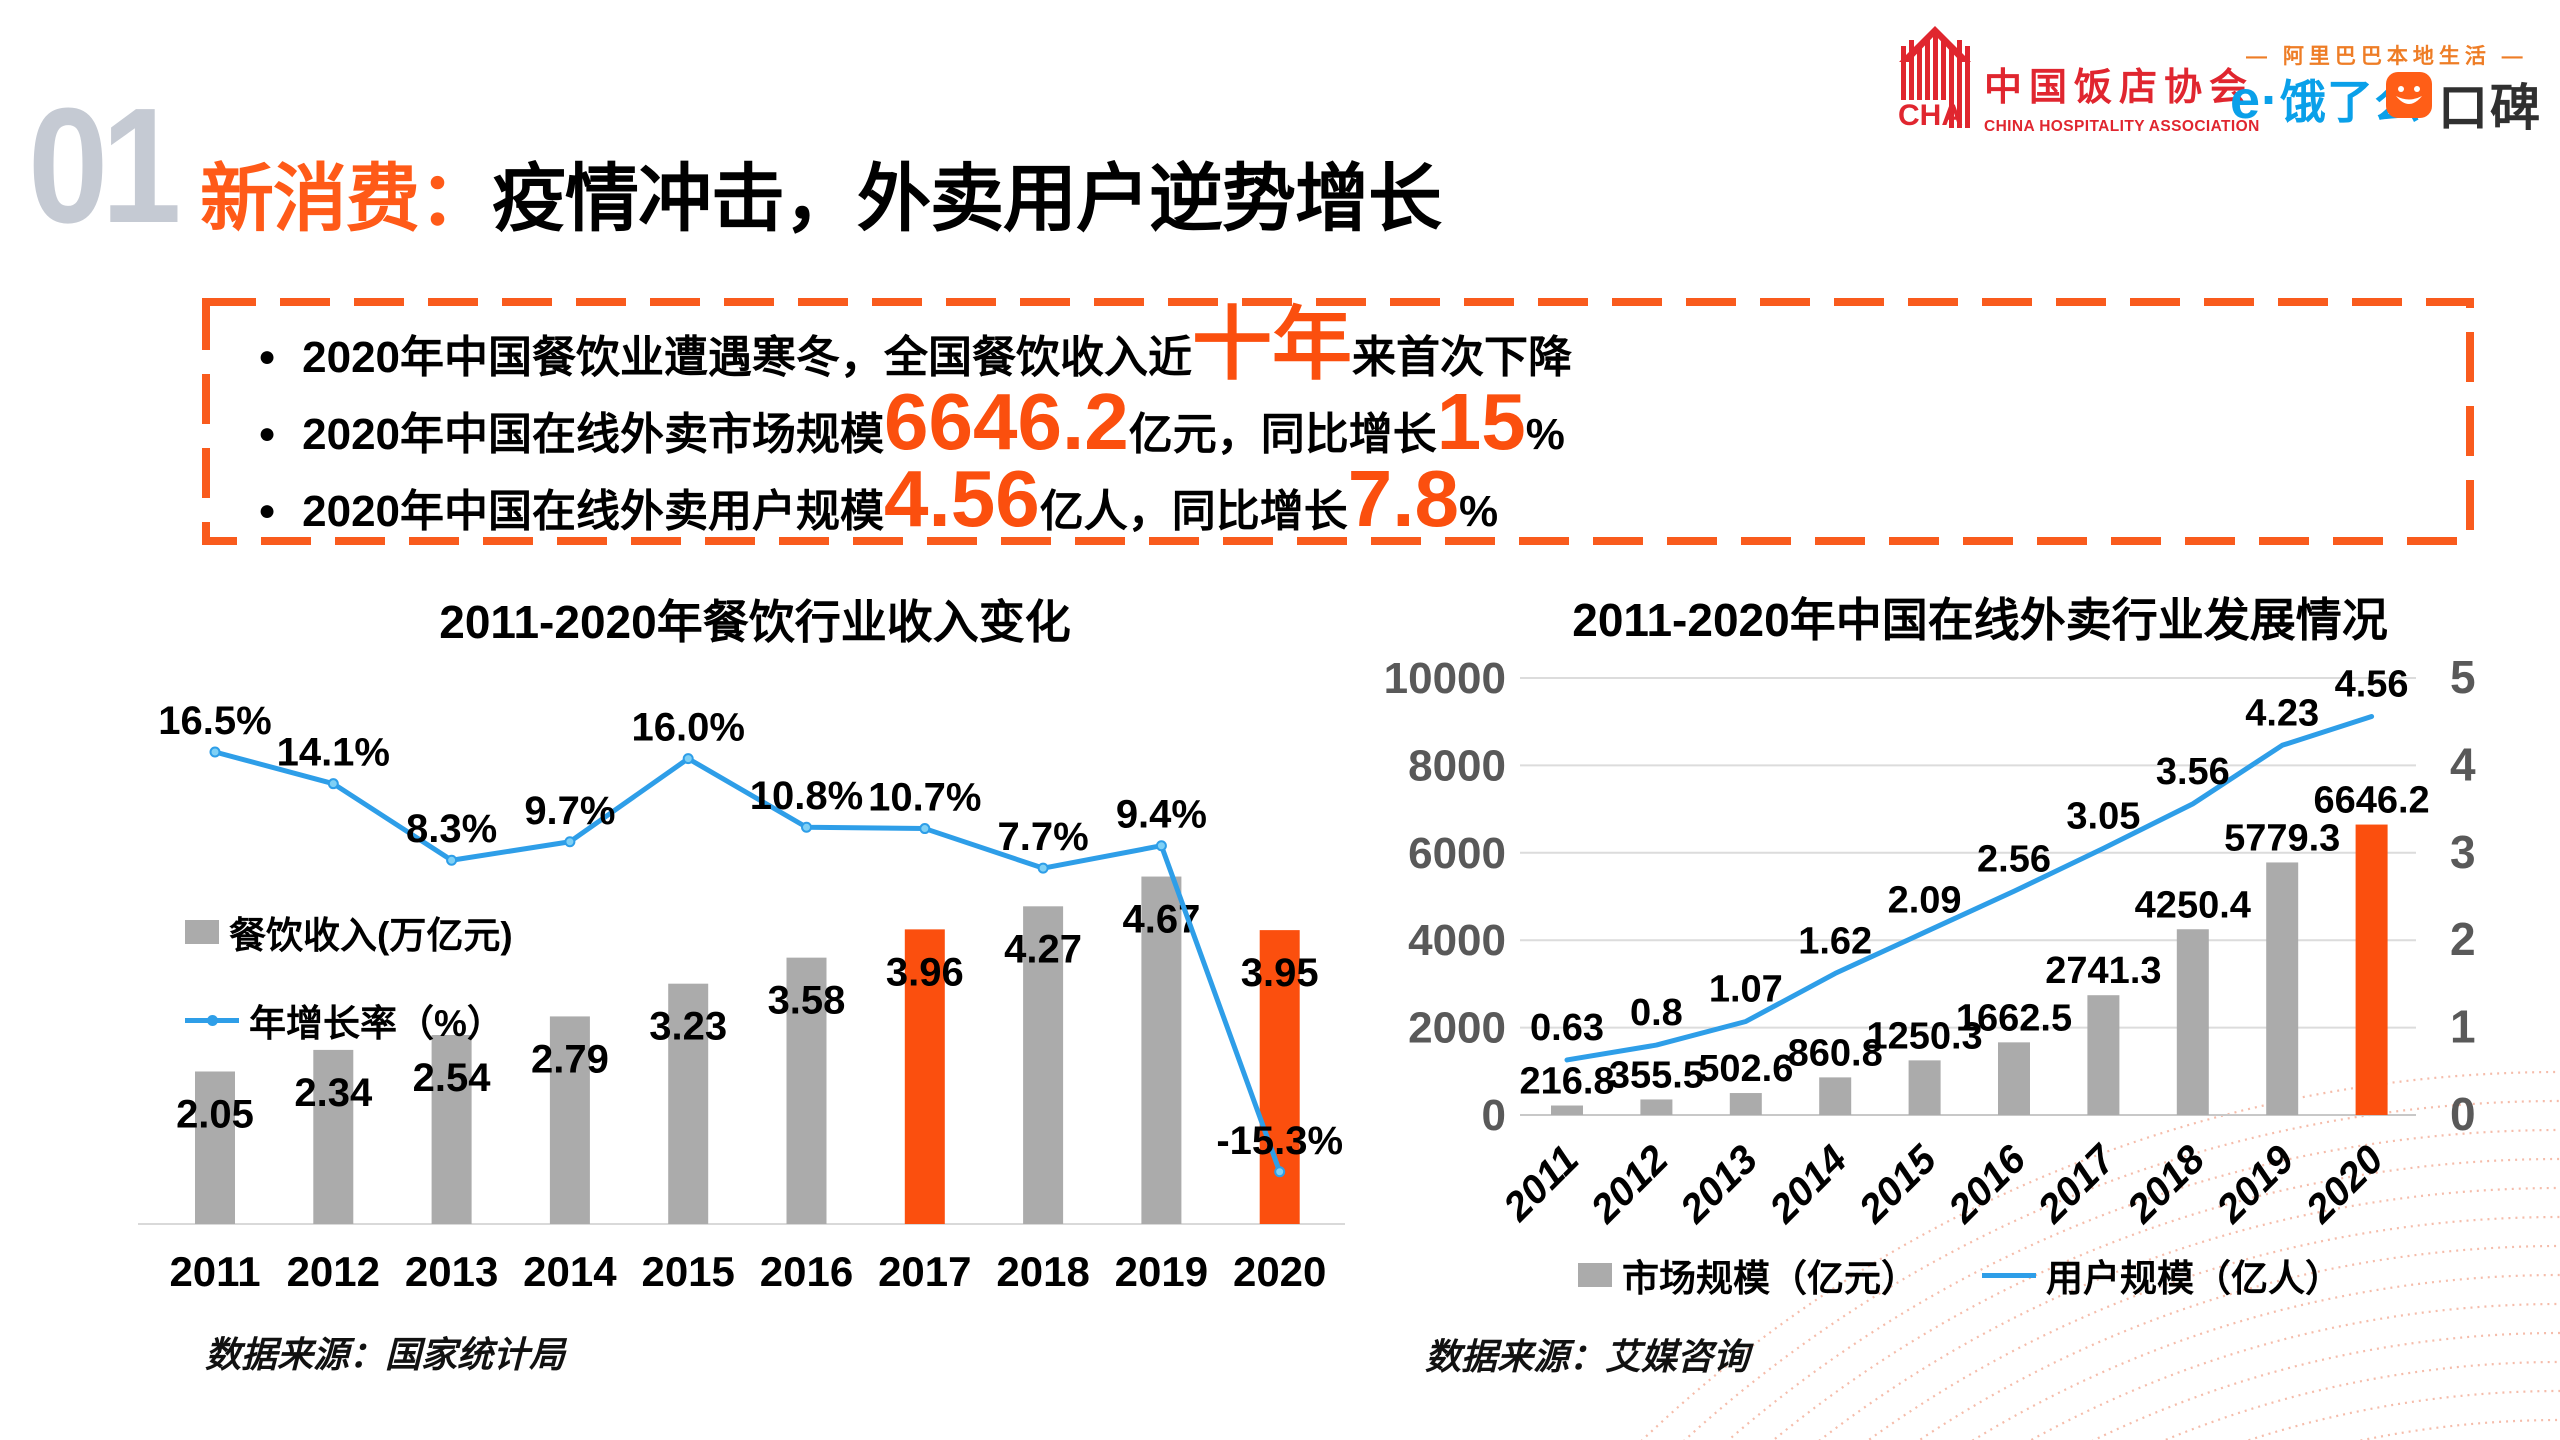  Describe the element at coordinates (1595, 1275) in the screenshot. I see `bar-swatch-icon` at that location.